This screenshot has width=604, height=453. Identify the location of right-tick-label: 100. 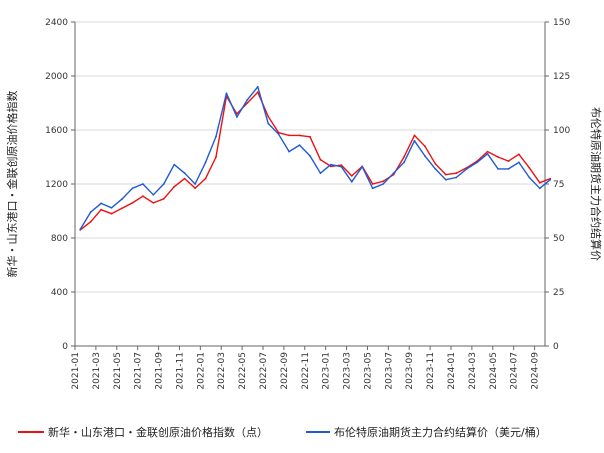
(561, 131).